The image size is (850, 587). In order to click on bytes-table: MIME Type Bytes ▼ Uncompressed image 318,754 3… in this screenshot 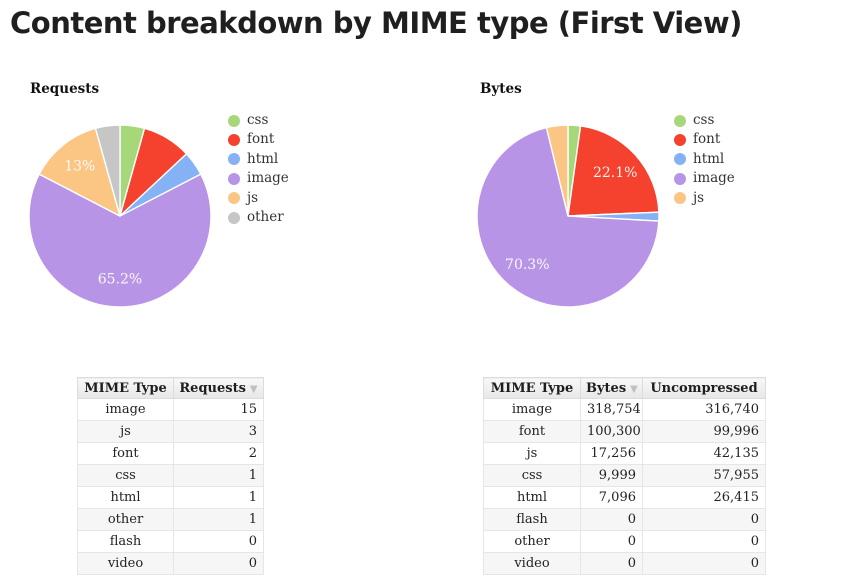, I will do `click(624, 476)`.